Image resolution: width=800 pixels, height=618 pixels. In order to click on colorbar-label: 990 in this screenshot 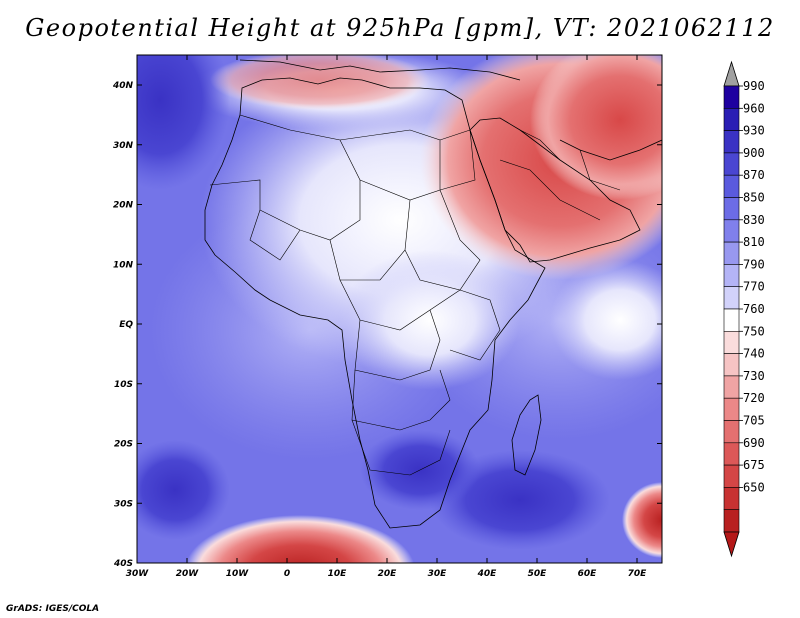, I will do `click(754, 86)`.